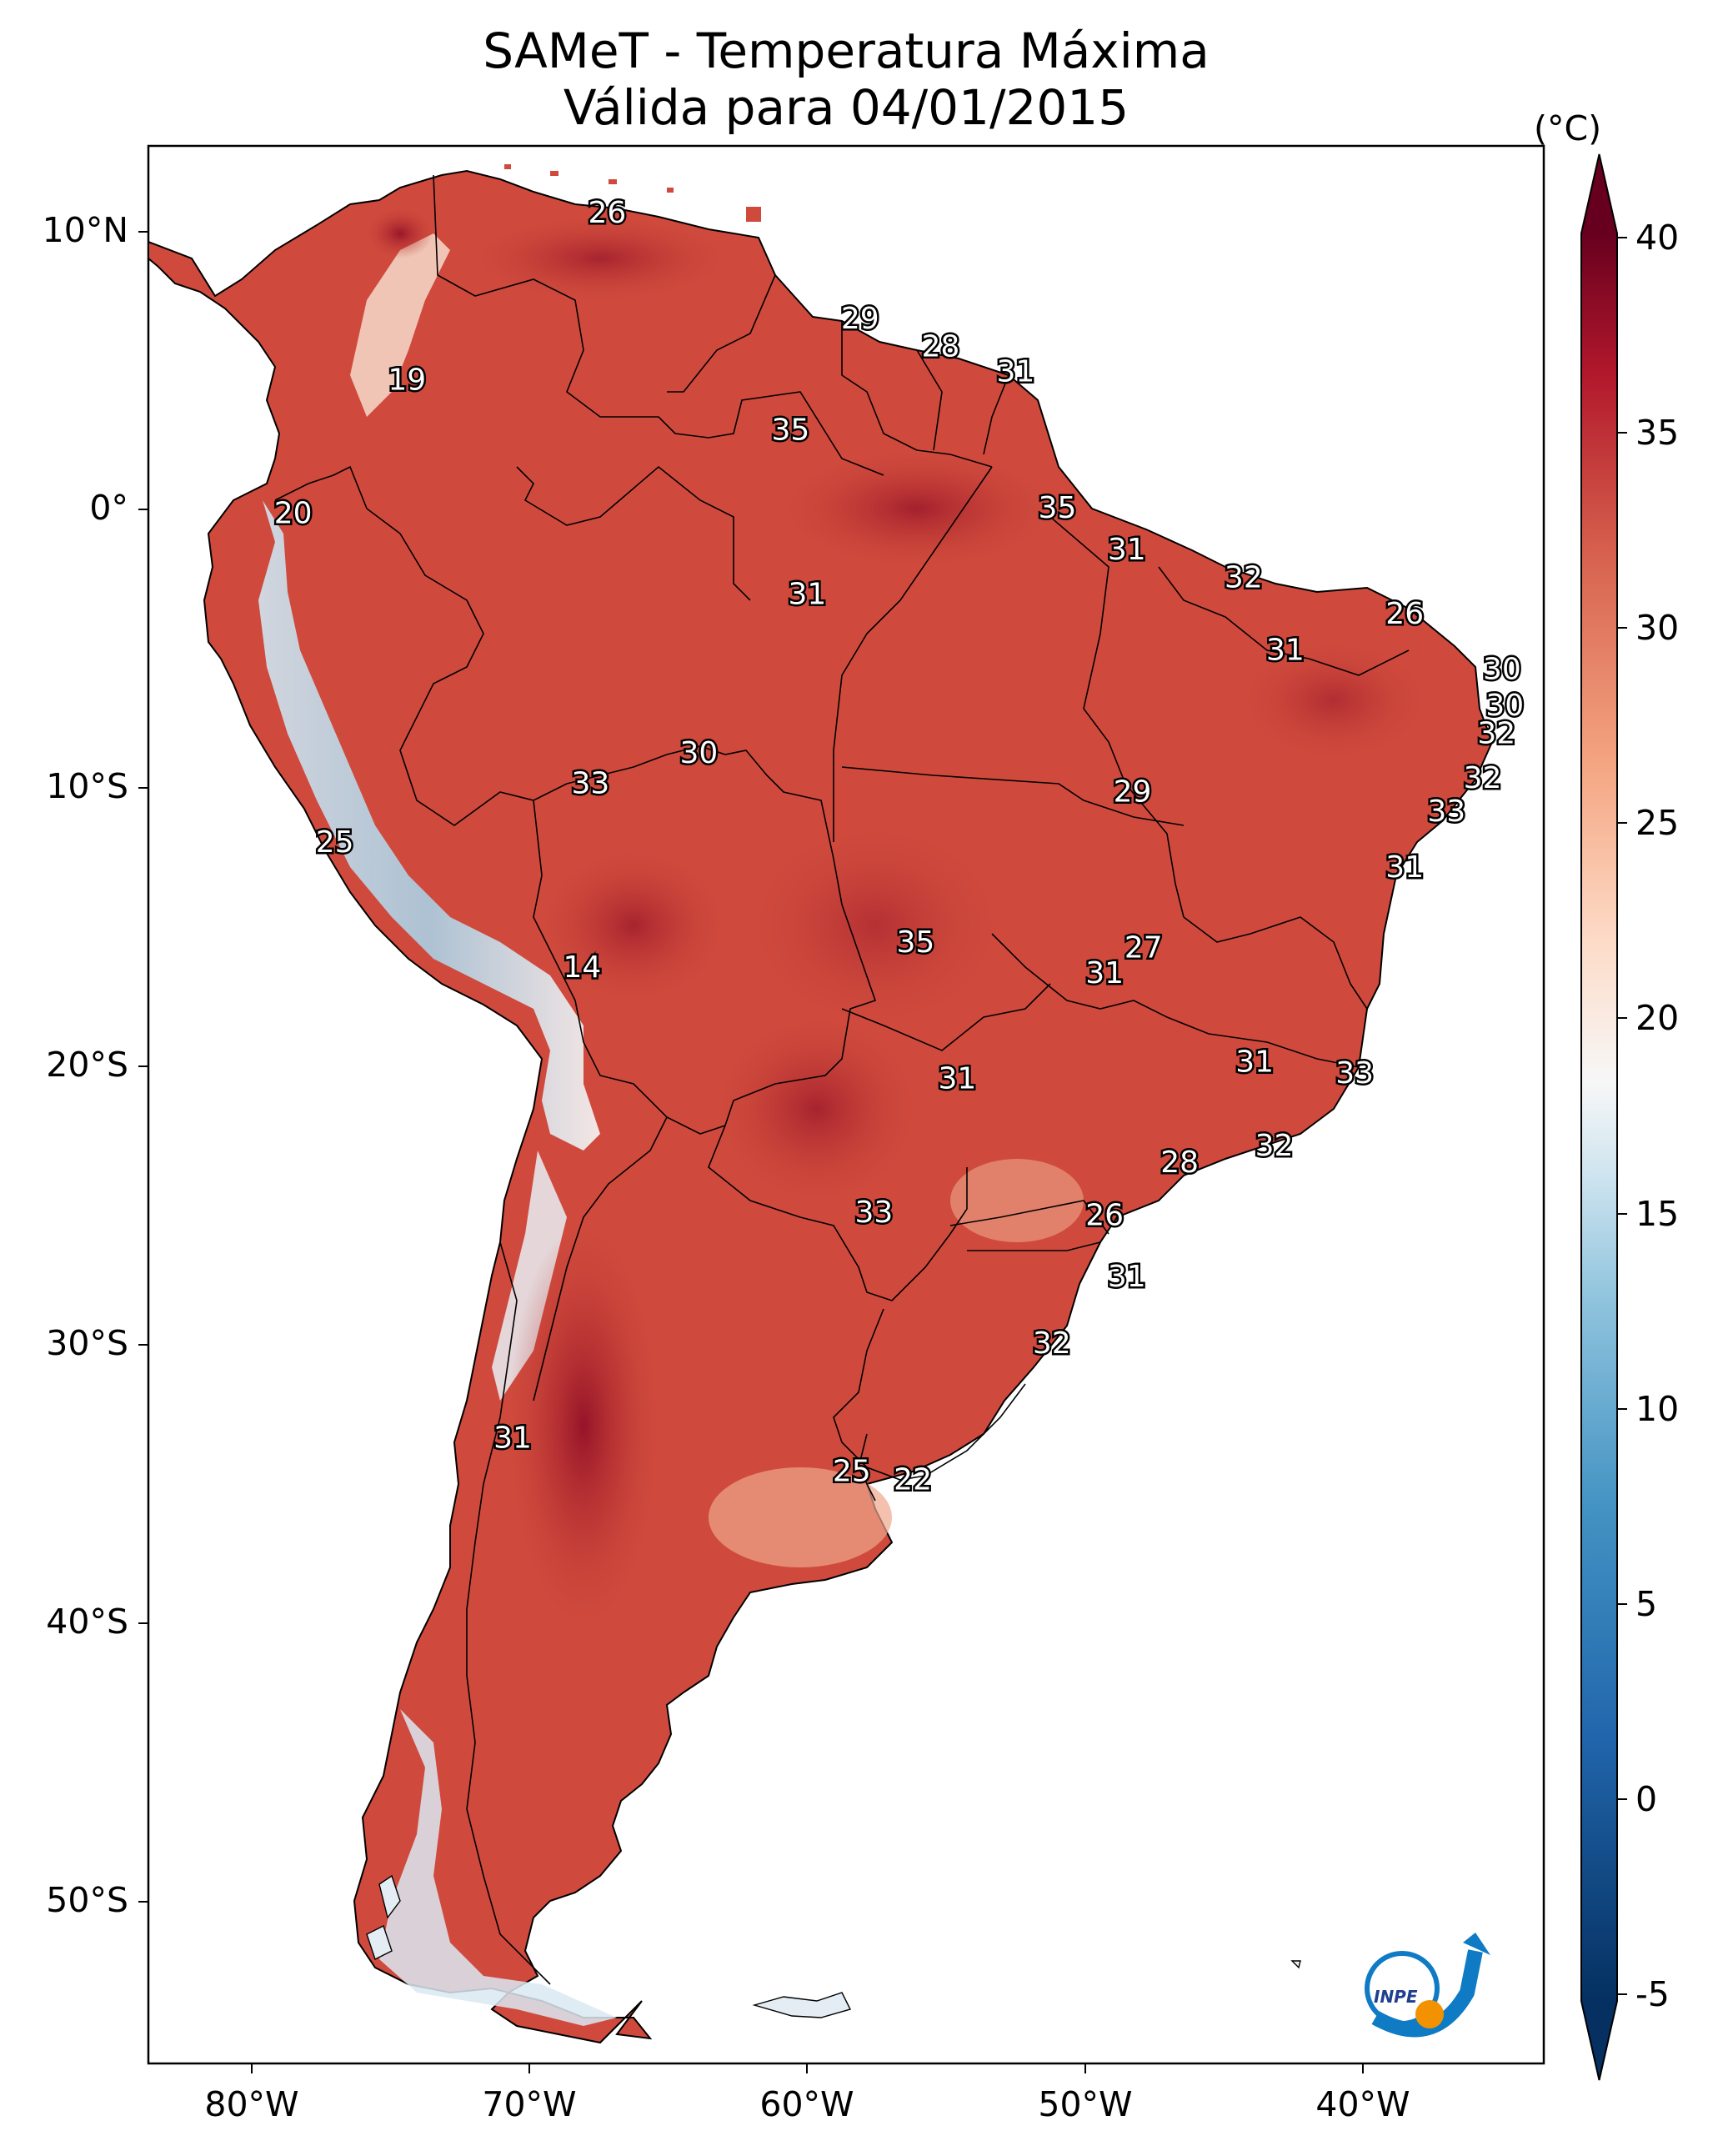 The image size is (1723, 2156). Describe the element at coordinates (407, 380) in the screenshot. I see `station-temperature-label: 19` at that location.